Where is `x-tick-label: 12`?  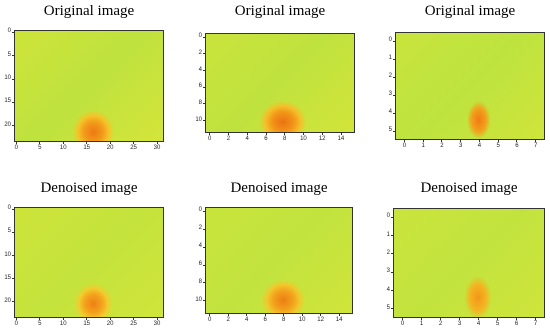 x-tick-label: 12 is located at coordinates (320, 320).